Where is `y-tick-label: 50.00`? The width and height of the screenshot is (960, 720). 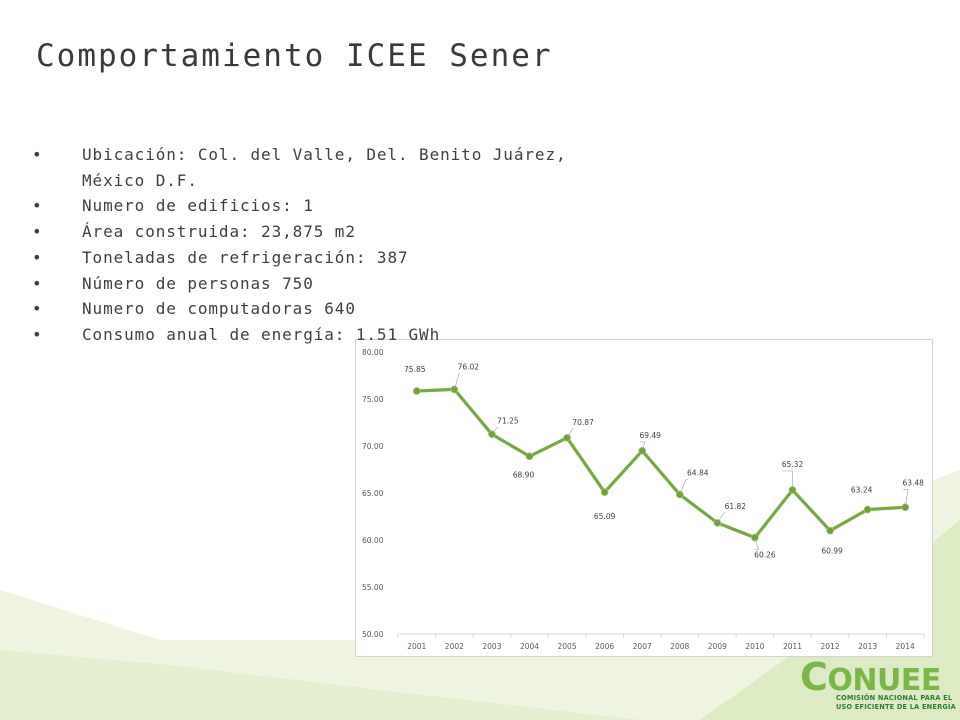 y-tick-label: 50.00 is located at coordinates (373, 634).